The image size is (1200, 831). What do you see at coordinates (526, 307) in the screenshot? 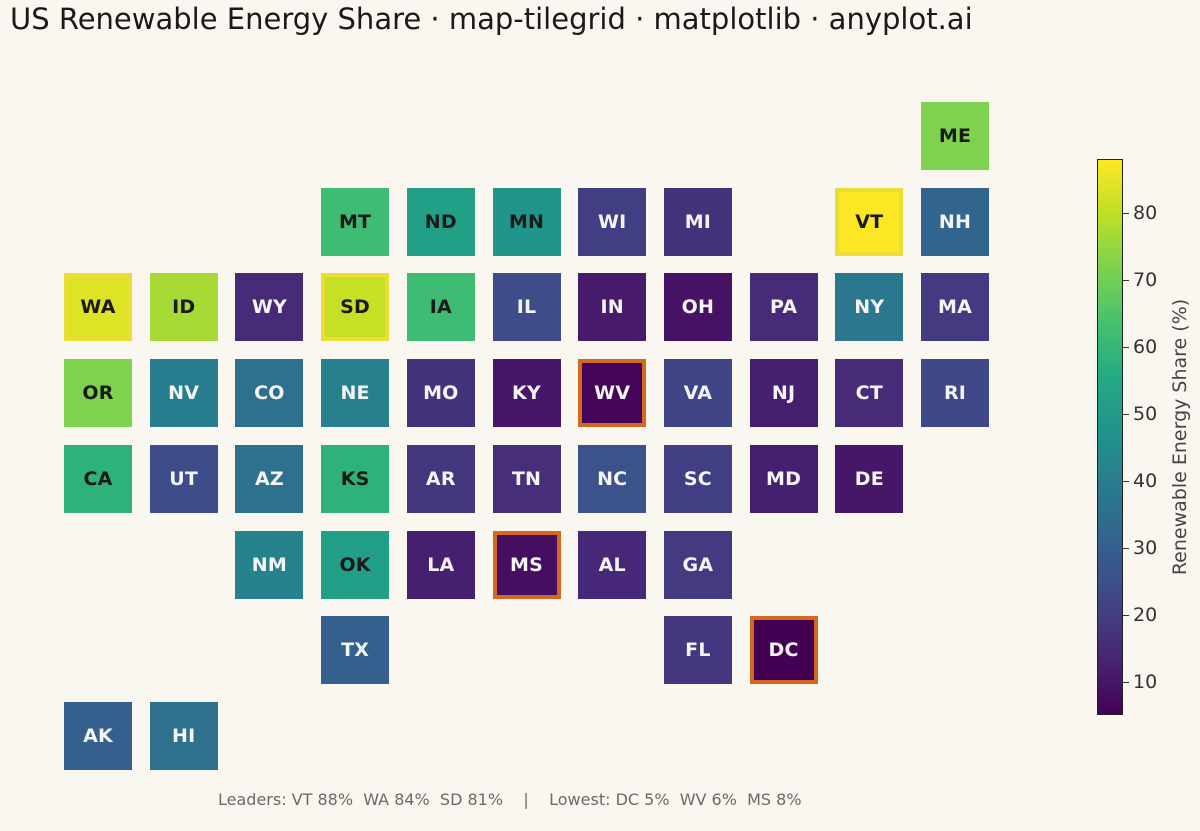
I see `state-tile-il: IL` at bounding box center [526, 307].